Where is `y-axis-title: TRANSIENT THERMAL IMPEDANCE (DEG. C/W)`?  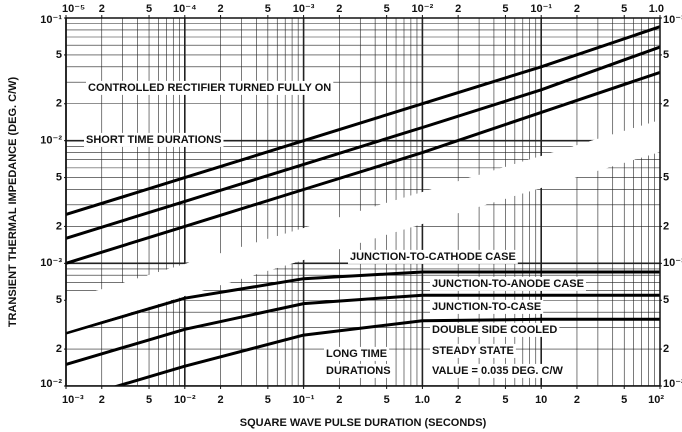 y-axis-title: TRANSIENT THERMAL IMPEDANCE (DEG. C/W) is located at coordinates (13, 201).